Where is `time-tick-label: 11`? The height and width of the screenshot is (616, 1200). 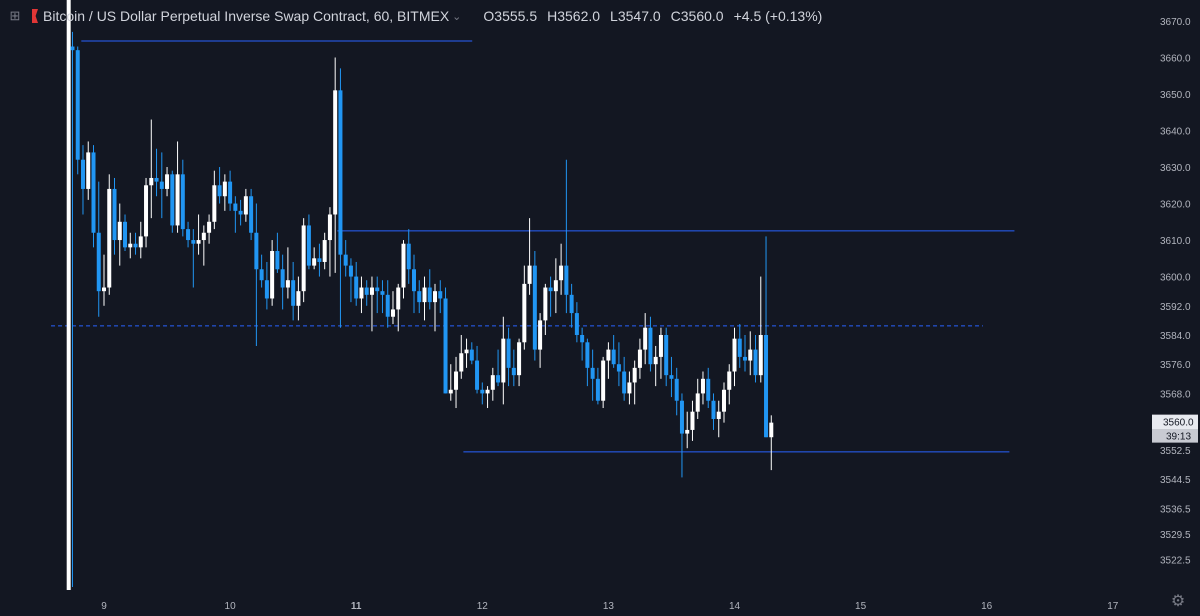
time-tick-label: 11 is located at coordinates (356, 606).